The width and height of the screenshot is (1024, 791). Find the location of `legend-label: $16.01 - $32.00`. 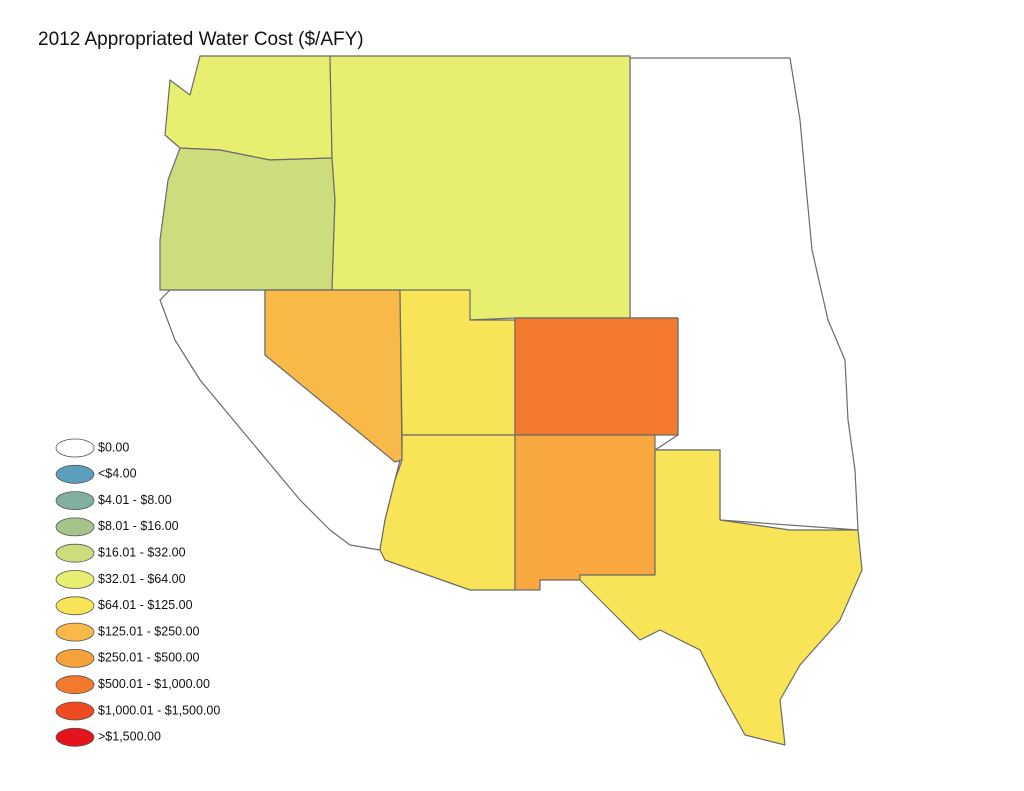

legend-label: $16.01 - $32.00 is located at coordinates (142, 552).